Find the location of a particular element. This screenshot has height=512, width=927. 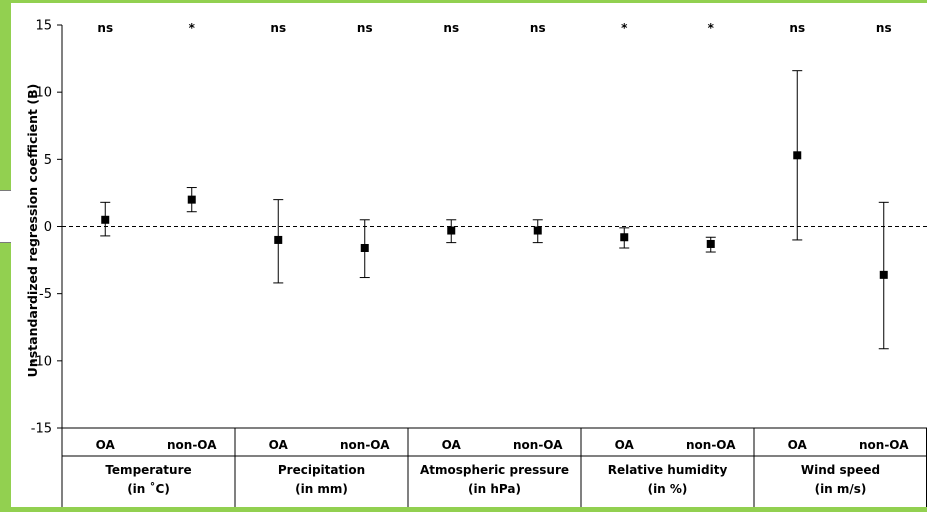

group-unit-label: (in ˚C) is located at coordinates (148, 488).